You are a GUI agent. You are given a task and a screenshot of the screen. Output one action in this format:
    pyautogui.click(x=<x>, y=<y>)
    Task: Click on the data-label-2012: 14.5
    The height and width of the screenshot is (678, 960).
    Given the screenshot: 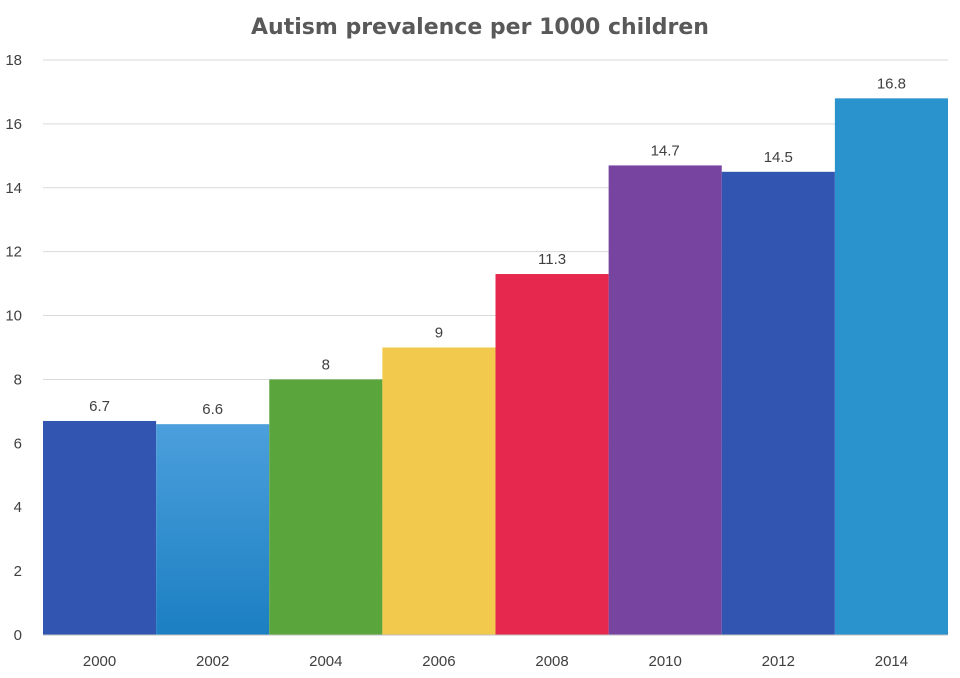 What is the action you would take?
    pyautogui.click(x=778, y=157)
    